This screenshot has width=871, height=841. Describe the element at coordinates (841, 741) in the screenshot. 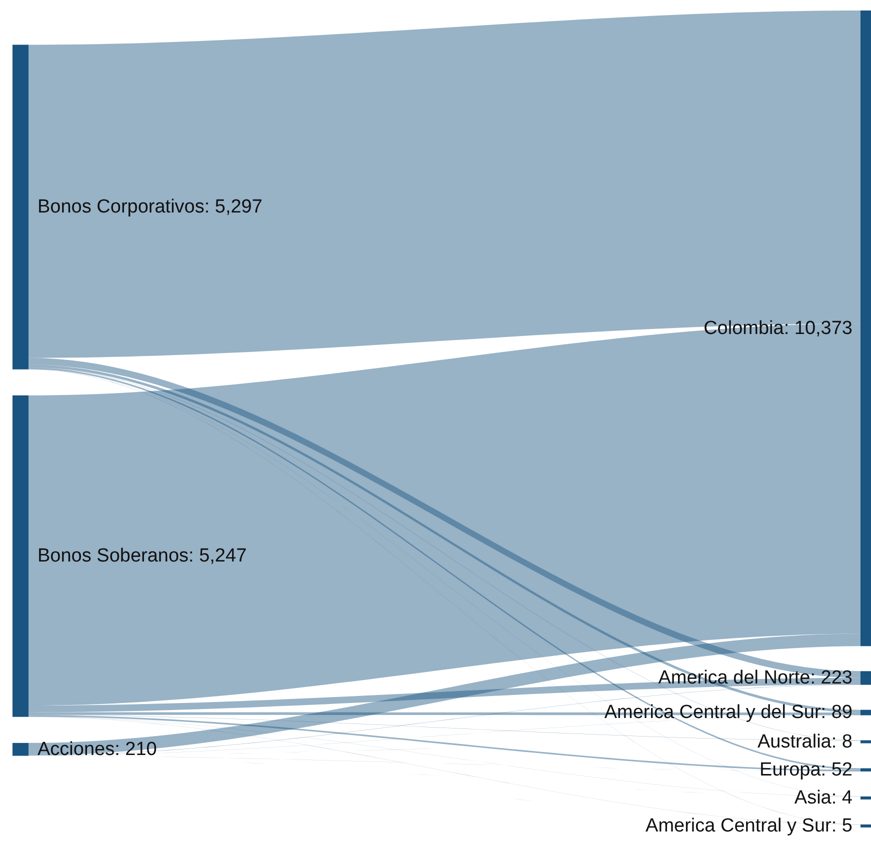

I see `data-label: : 8` at that location.